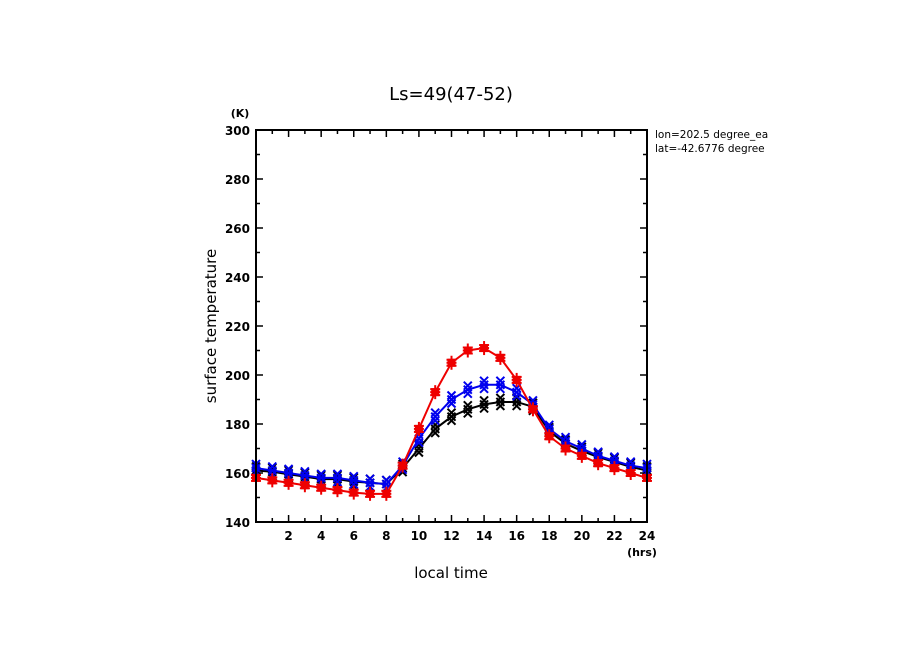  What do you see at coordinates (321, 536) in the screenshot?
I see `x-tick-label: 4` at bounding box center [321, 536].